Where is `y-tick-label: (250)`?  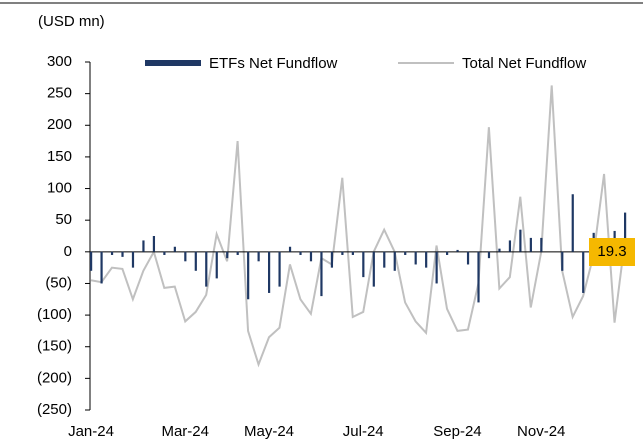
y-tick-label: (250) is located at coordinates (54, 409).